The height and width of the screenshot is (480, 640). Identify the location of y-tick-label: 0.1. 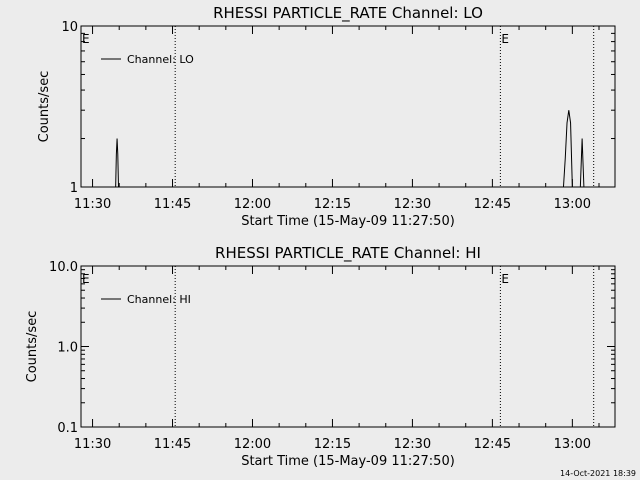
(67, 428).